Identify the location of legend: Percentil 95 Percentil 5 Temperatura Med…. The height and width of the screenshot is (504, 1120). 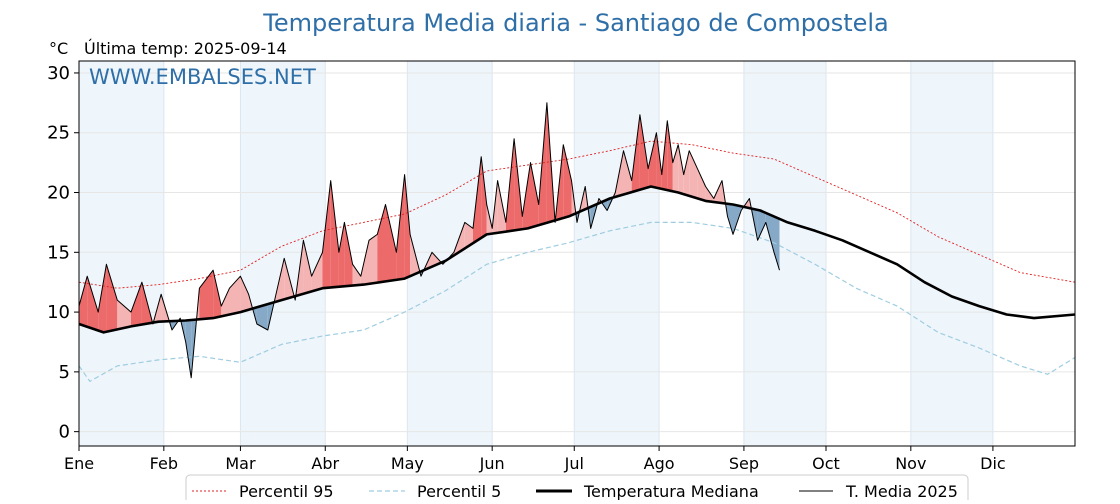
(577, 487).